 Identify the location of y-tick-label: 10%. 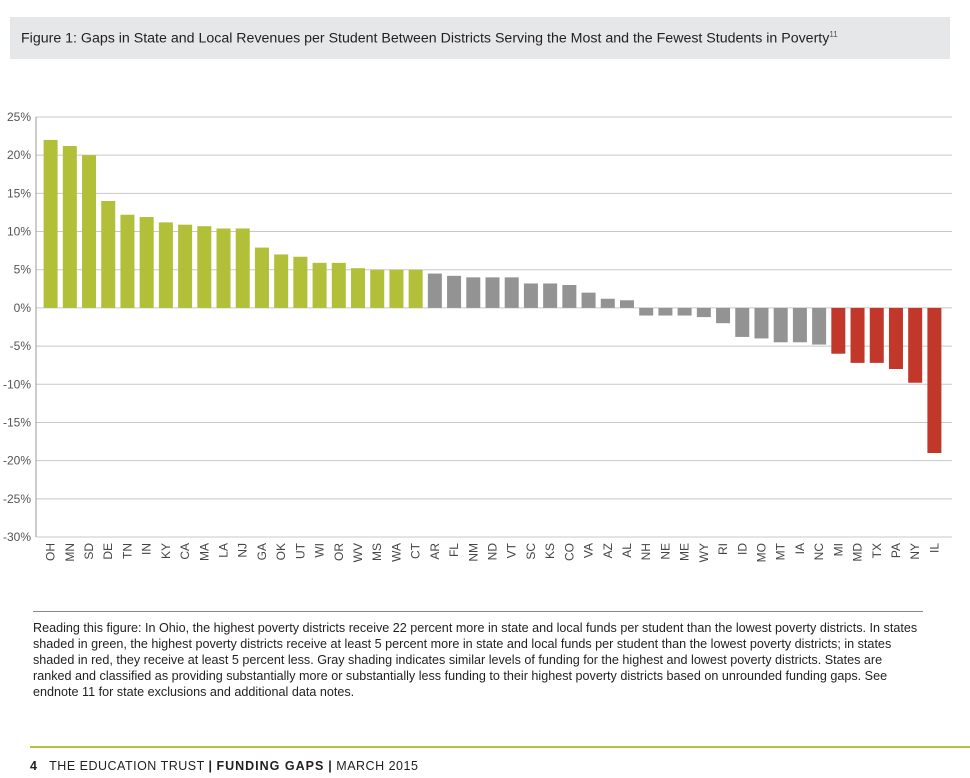
(19, 232).